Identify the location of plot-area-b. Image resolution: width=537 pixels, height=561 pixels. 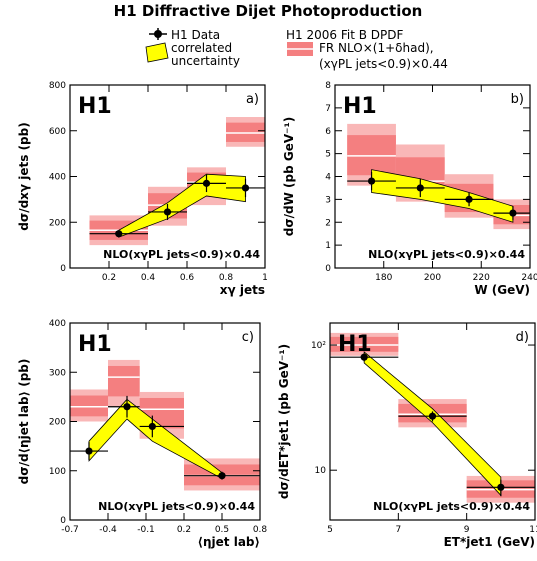
(438, 176).